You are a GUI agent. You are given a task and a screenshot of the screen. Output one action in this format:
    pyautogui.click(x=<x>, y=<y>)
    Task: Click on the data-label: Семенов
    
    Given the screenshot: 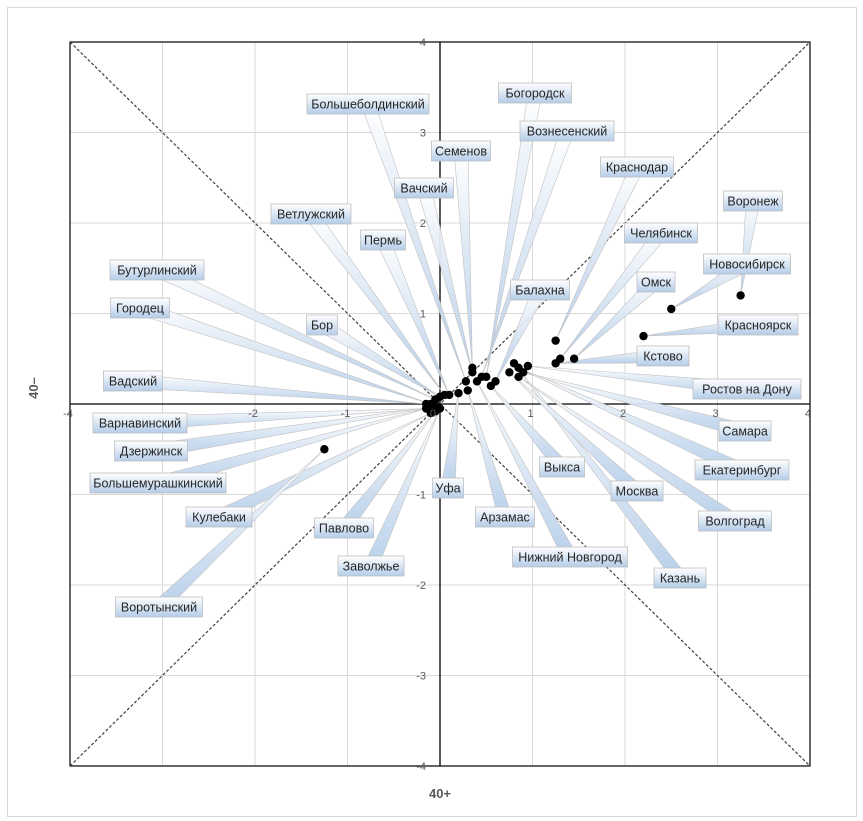 What is the action you would take?
    pyautogui.click(x=461, y=152)
    